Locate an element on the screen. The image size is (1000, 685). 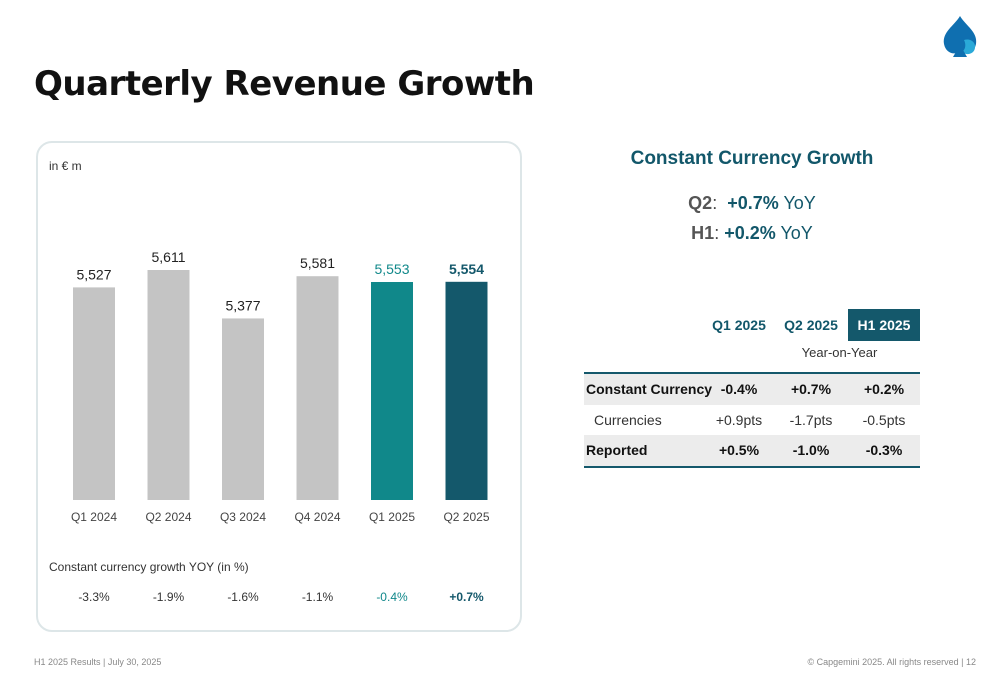
h1-yoy-text: YoY is located at coordinates (796, 233).